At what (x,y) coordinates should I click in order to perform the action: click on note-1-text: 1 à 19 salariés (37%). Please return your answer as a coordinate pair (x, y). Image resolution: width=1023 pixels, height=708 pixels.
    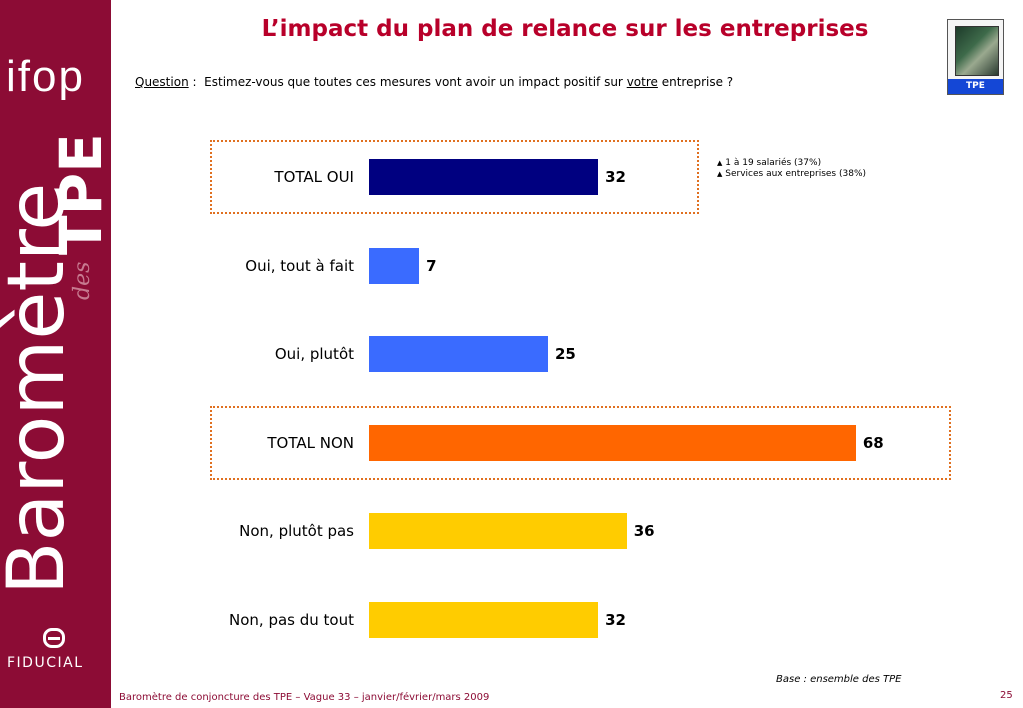
    Looking at the image, I should click on (773, 163).